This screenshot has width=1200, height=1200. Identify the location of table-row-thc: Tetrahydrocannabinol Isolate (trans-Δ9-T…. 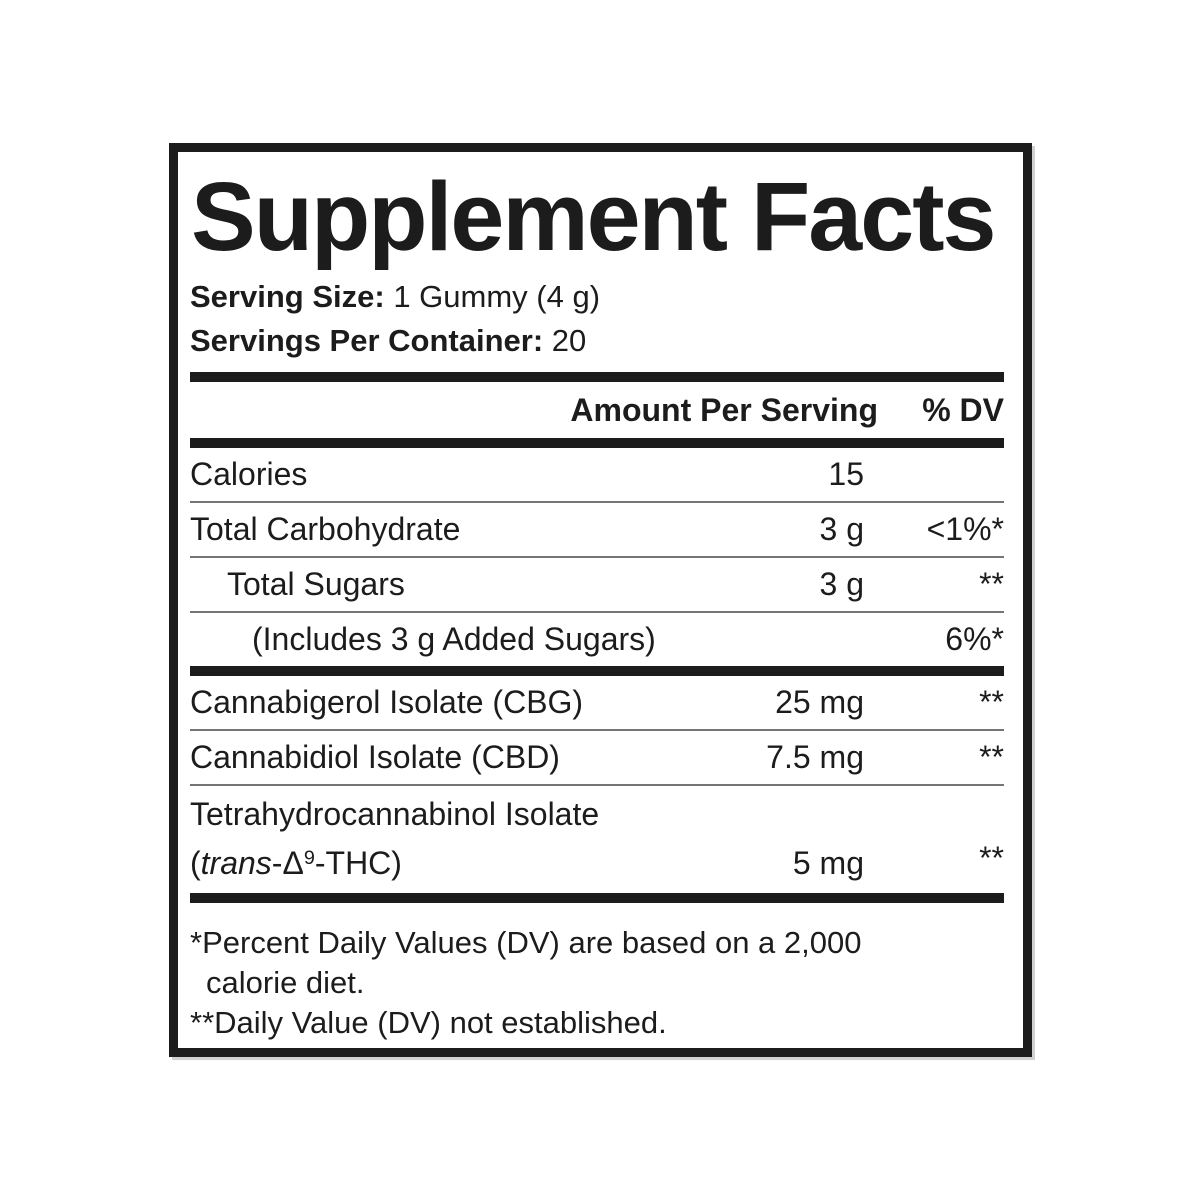
(597, 839).